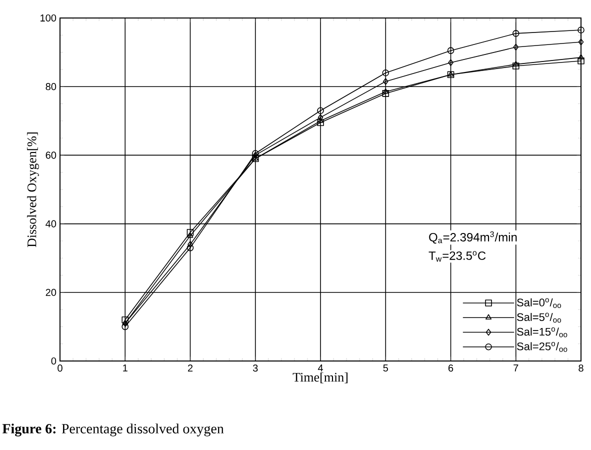 This screenshot has width=591, height=450. What do you see at coordinates (385, 368) in the screenshot?
I see `x-tick-label: 5` at bounding box center [385, 368].